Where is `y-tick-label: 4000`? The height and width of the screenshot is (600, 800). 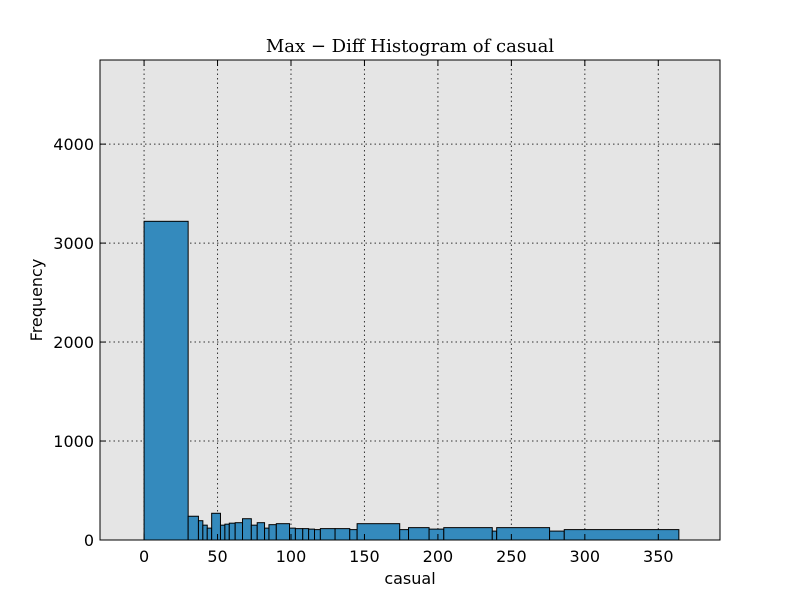 y-tick-label: 4000 is located at coordinates (73, 144).